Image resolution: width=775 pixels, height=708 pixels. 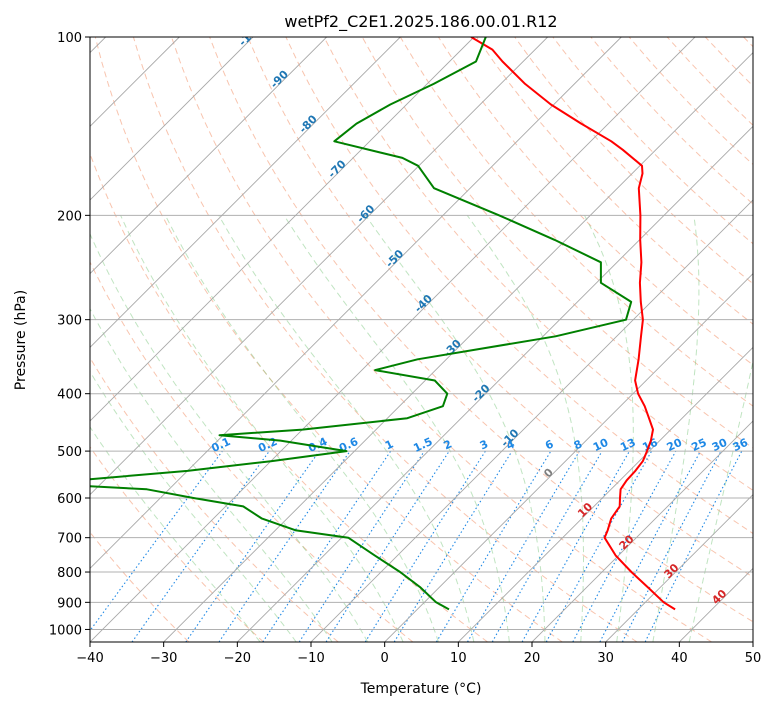 I want to click on x-axis: −40 −30 −20 −10 0 10 20 30 40 50, so click(x=418, y=654).